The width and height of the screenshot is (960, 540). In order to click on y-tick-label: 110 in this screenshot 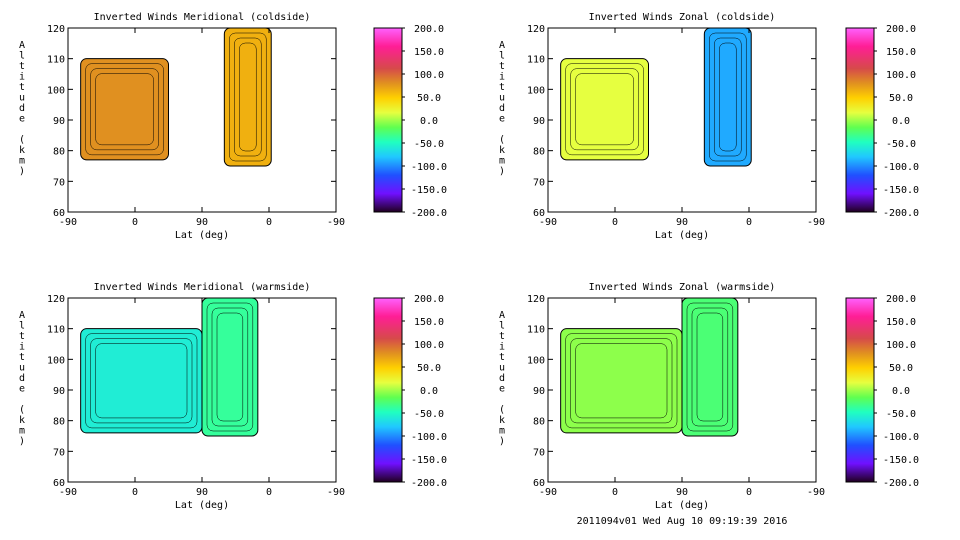, I will do `click(56, 60)`.